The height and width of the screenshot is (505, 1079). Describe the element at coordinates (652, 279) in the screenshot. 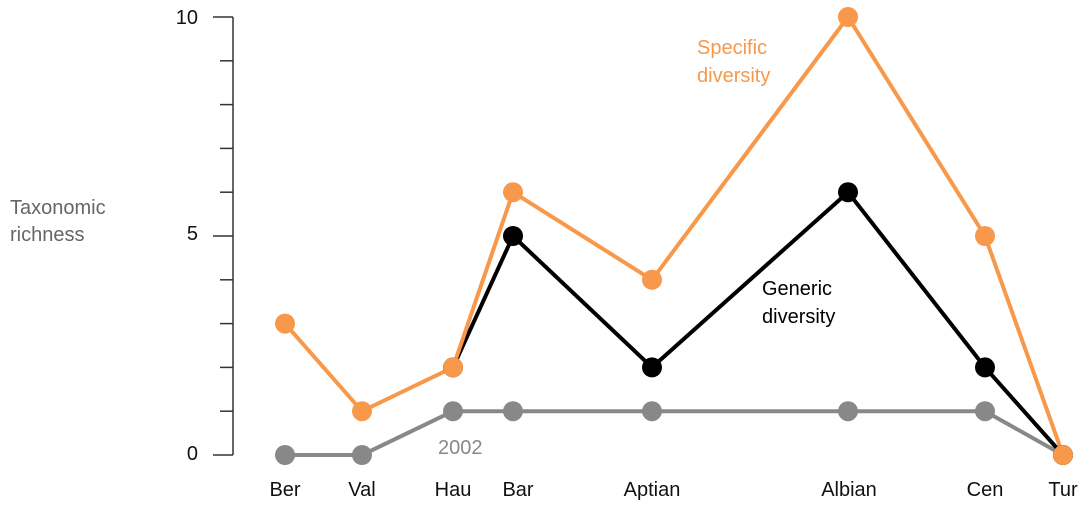

I see `data-point-specific-diversity-aptian` at that location.